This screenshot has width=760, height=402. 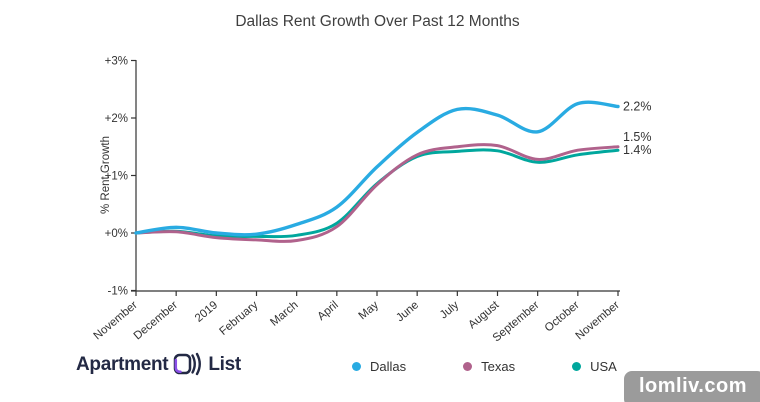 I want to click on y-tick-label: +0%, so click(x=116, y=234).